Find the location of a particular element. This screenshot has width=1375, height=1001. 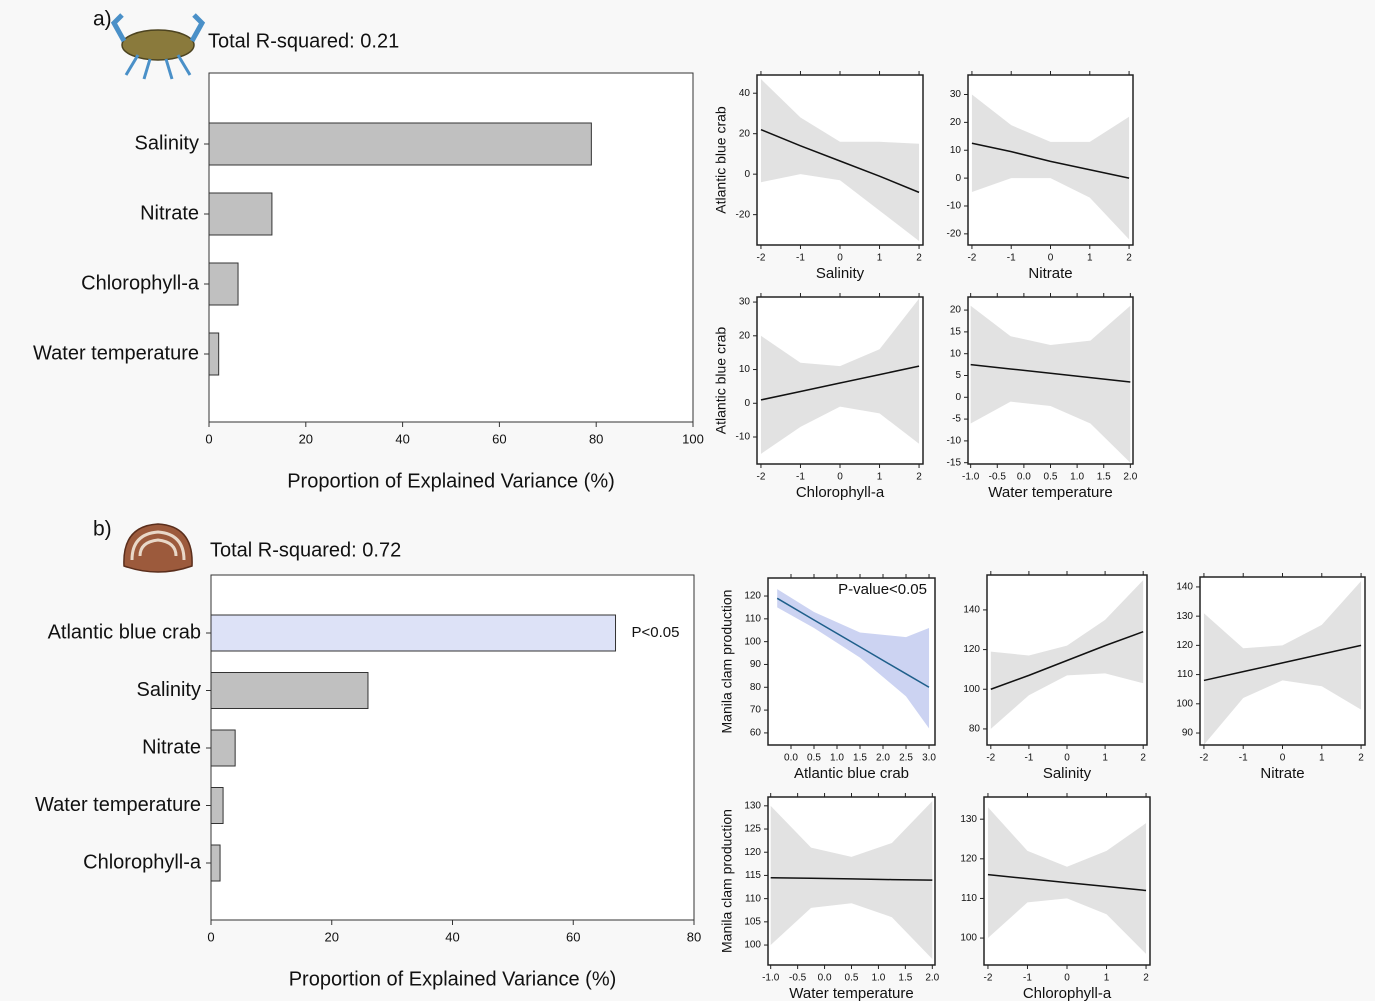

x-tick-label: 2.5 is located at coordinates (906, 758).